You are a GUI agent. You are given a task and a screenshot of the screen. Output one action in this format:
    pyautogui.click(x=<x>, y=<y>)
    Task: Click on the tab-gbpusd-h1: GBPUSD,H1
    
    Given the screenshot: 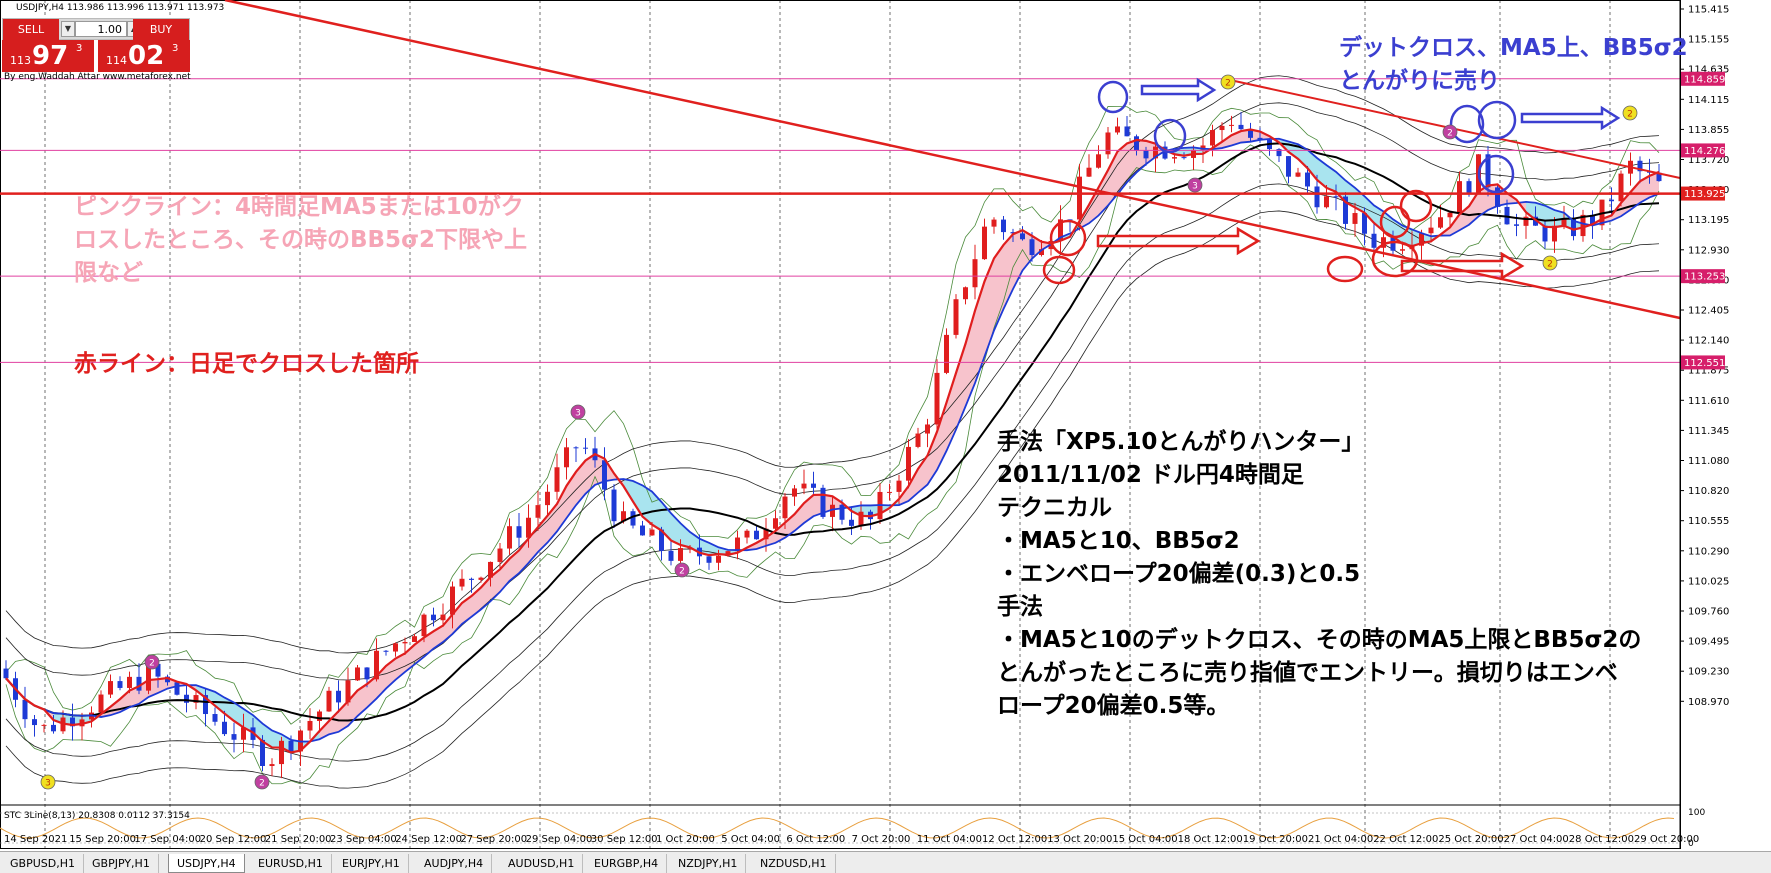 What is the action you would take?
    pyautogui.click(x=43, y=863)
    